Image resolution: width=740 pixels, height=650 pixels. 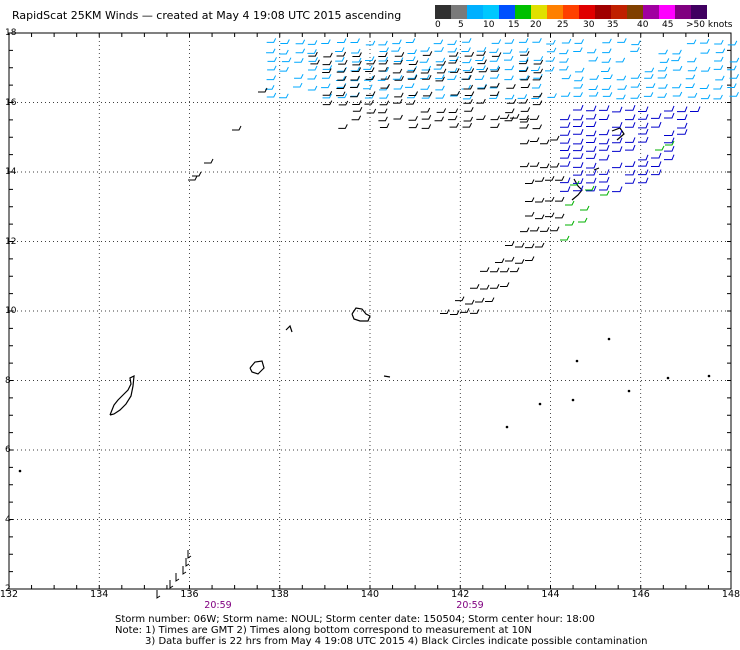 I want to click on longitude-label: 138, so click(x=279, y=594).